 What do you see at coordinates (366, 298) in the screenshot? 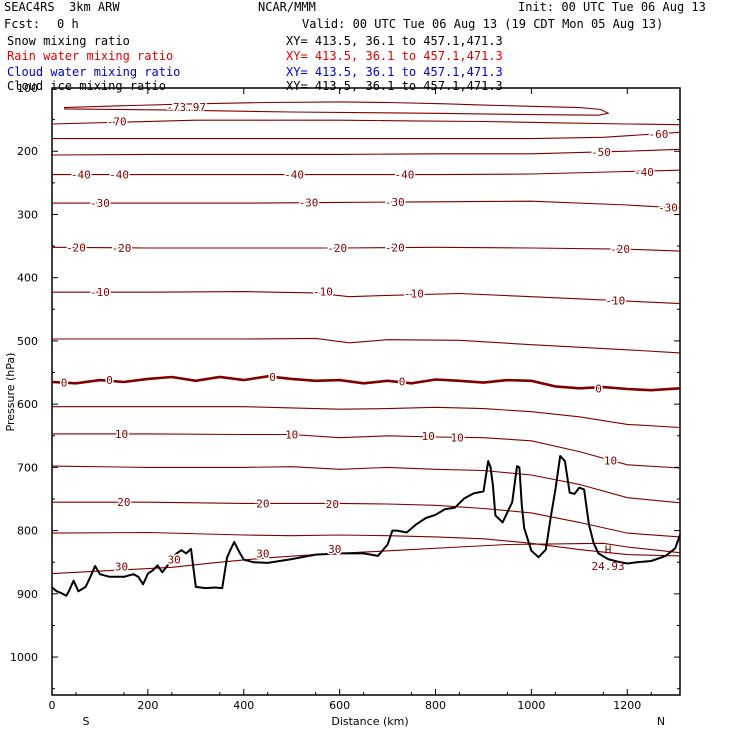
I see `isotherm--10` at bounding box center [366, 298].